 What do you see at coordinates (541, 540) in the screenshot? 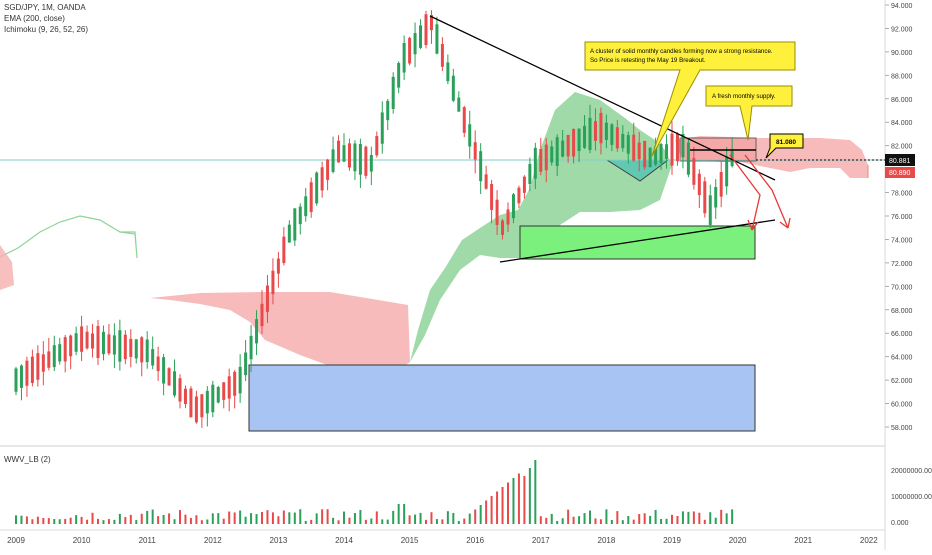
I see `x-tick-label: 2017` at bounding box center [541, 540].